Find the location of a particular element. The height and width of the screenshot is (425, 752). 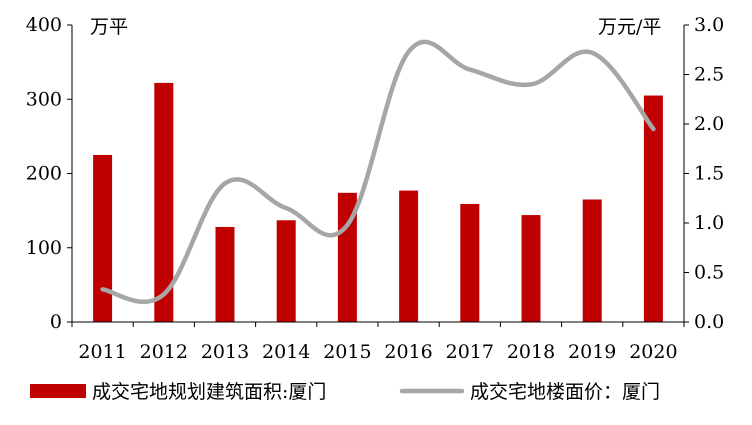

bar-2015 is located at coordinates (347, 257).